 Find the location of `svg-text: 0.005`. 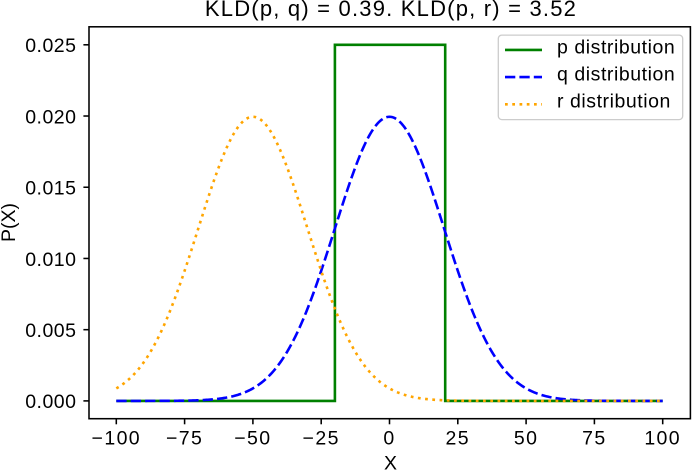

svg-text: 0.005 is located at coordinates (50, 331).